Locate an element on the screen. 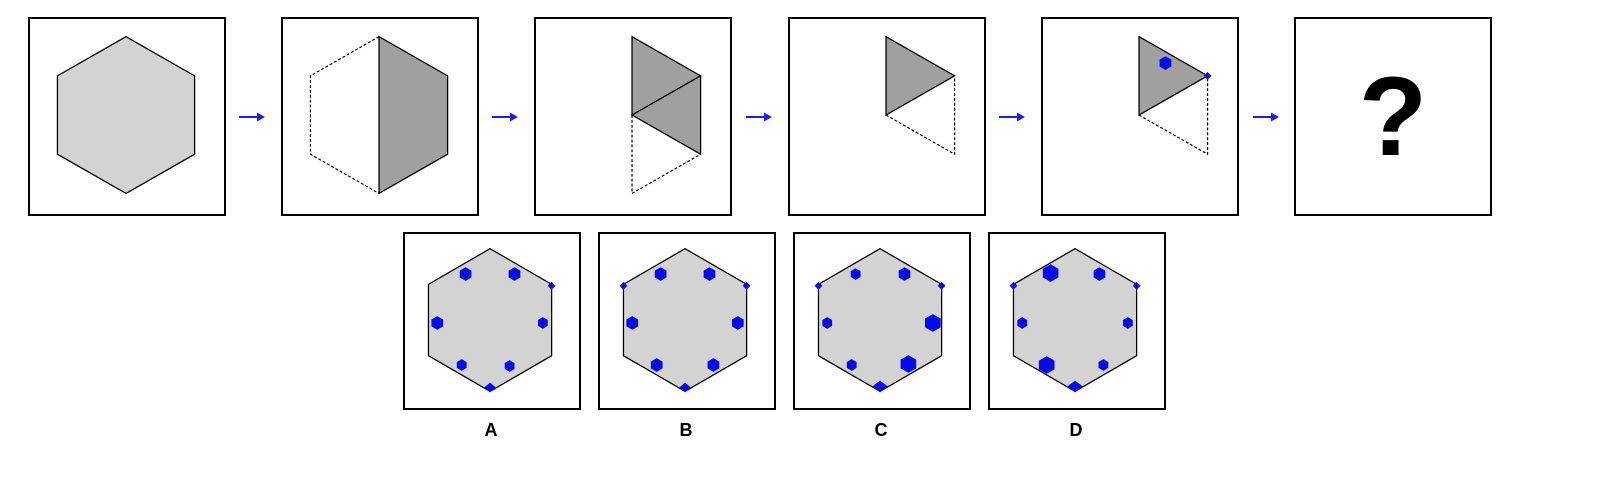 This screenshot has width=1610, height=490. option-b-panel is located at coordinates (687, 321).